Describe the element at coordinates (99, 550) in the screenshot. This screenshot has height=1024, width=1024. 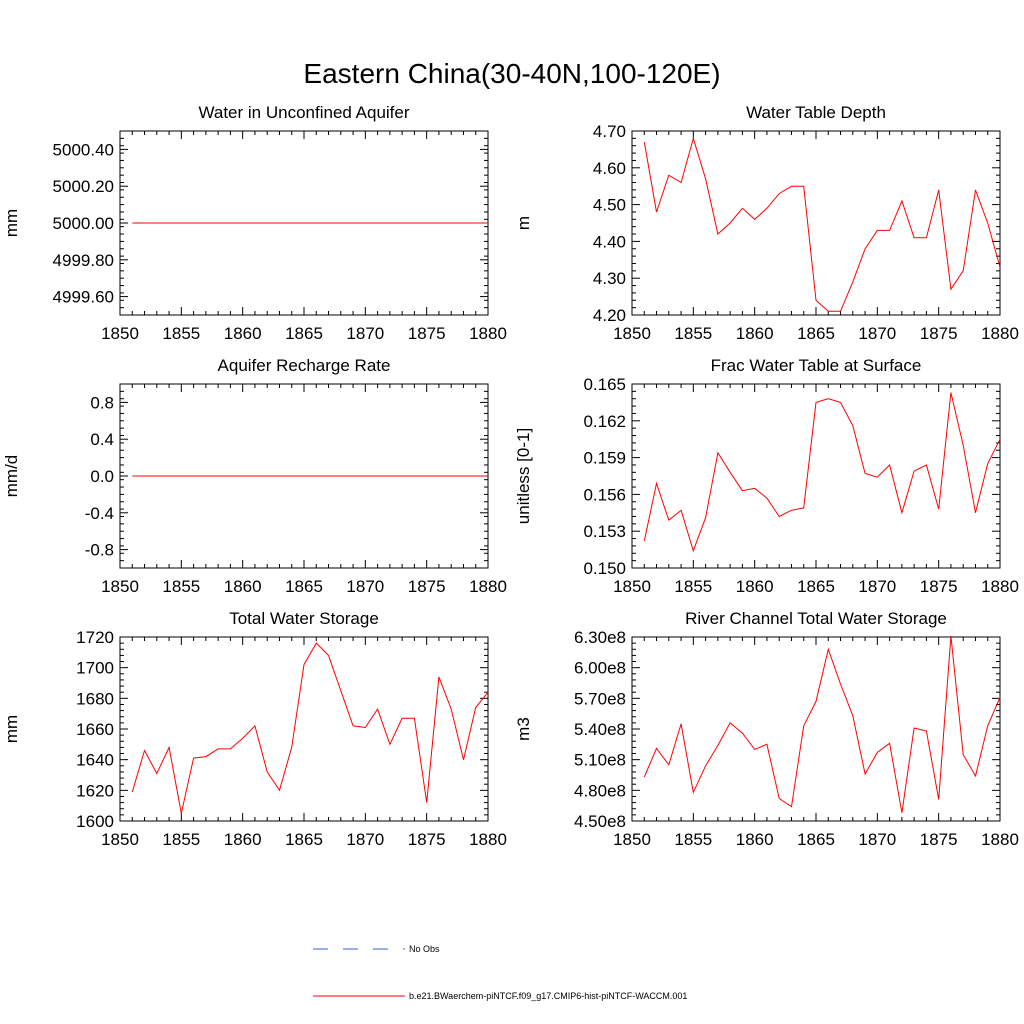
I see `y-tick-label: -0.8` at that location.